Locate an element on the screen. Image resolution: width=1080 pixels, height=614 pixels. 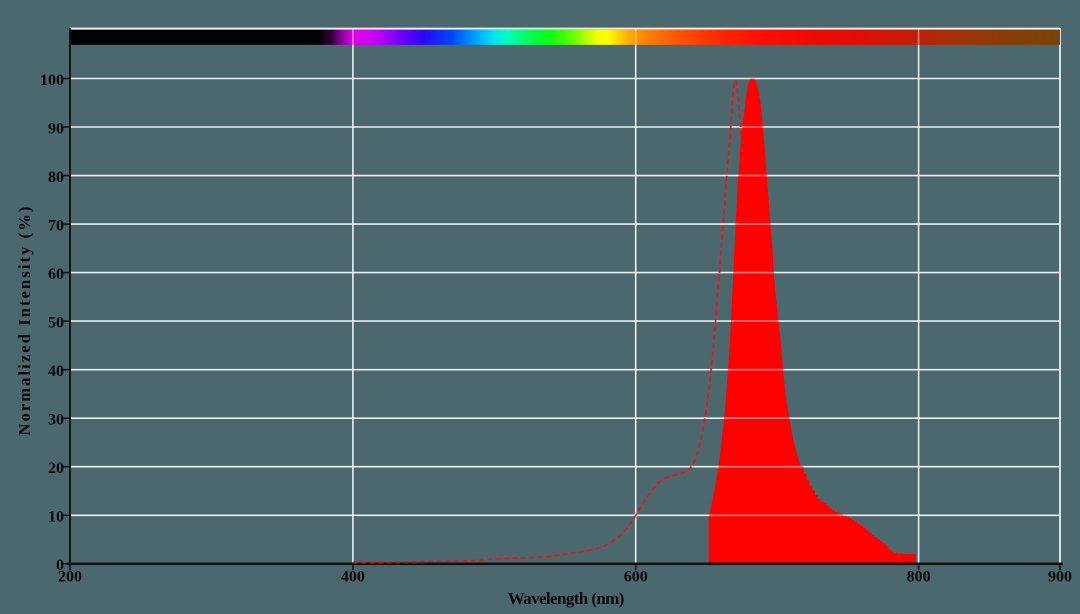
svg-text: 70 is located at coordinates (56, 225).